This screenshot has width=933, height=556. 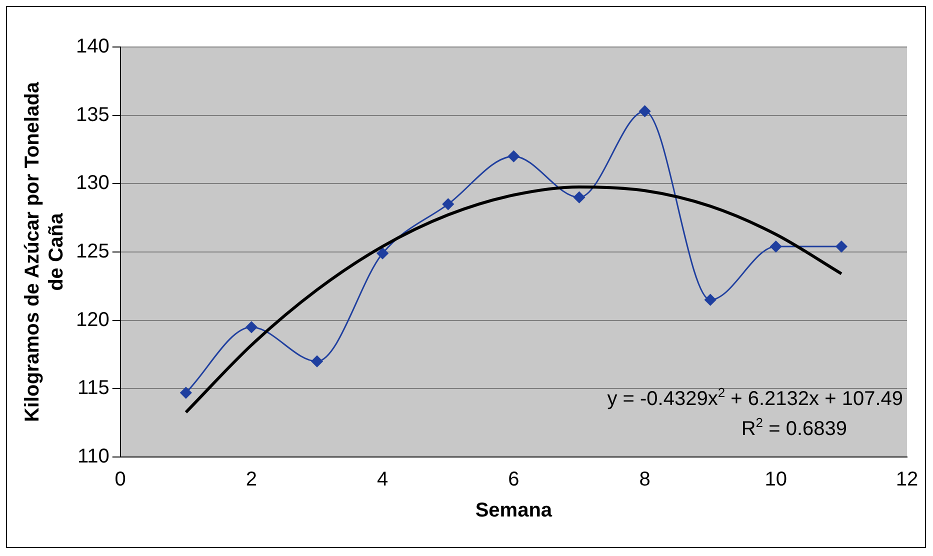 What do you see at coordinates (93, 47) in the screenshot?
I see `y-tick-label: 140` at bounding box center [93, 47].